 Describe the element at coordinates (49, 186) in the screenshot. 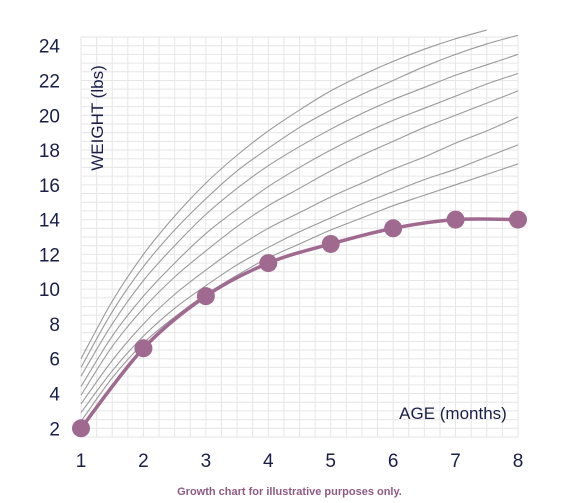

I see `y-tick-label: 16` at that location.